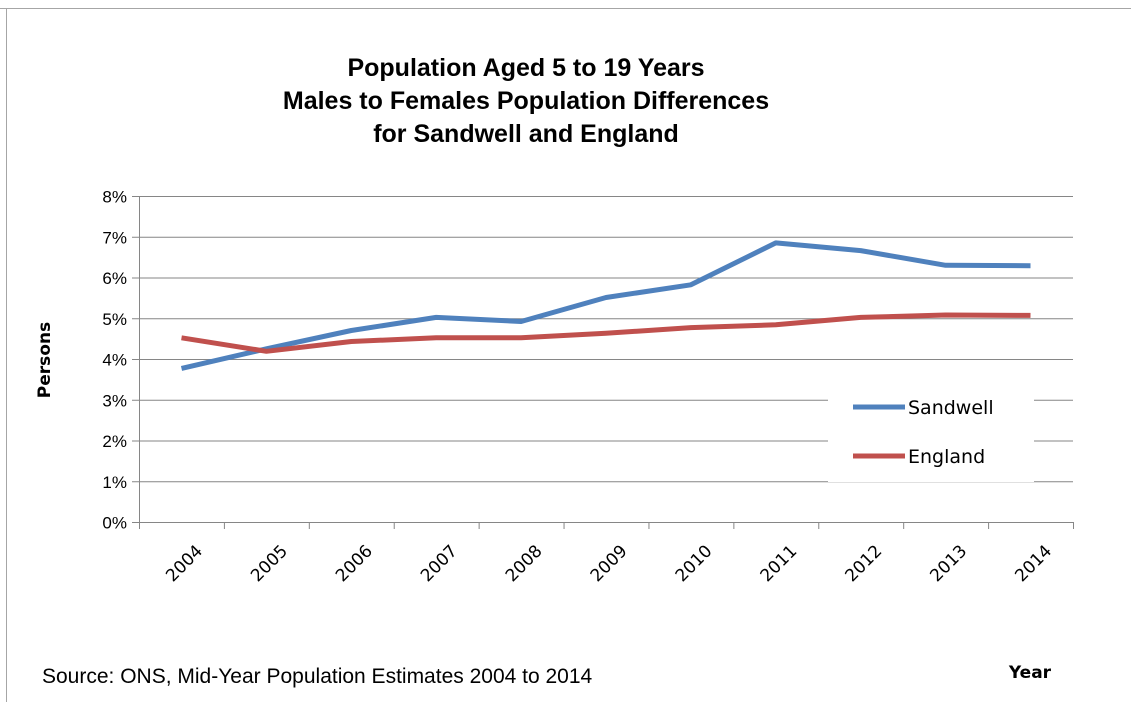 The width and height of the screenshot is (1131, 707). Describe the element at coordinates (114, 523) in the screenshot. I see `y-tick-label-0: 0%` at that location.